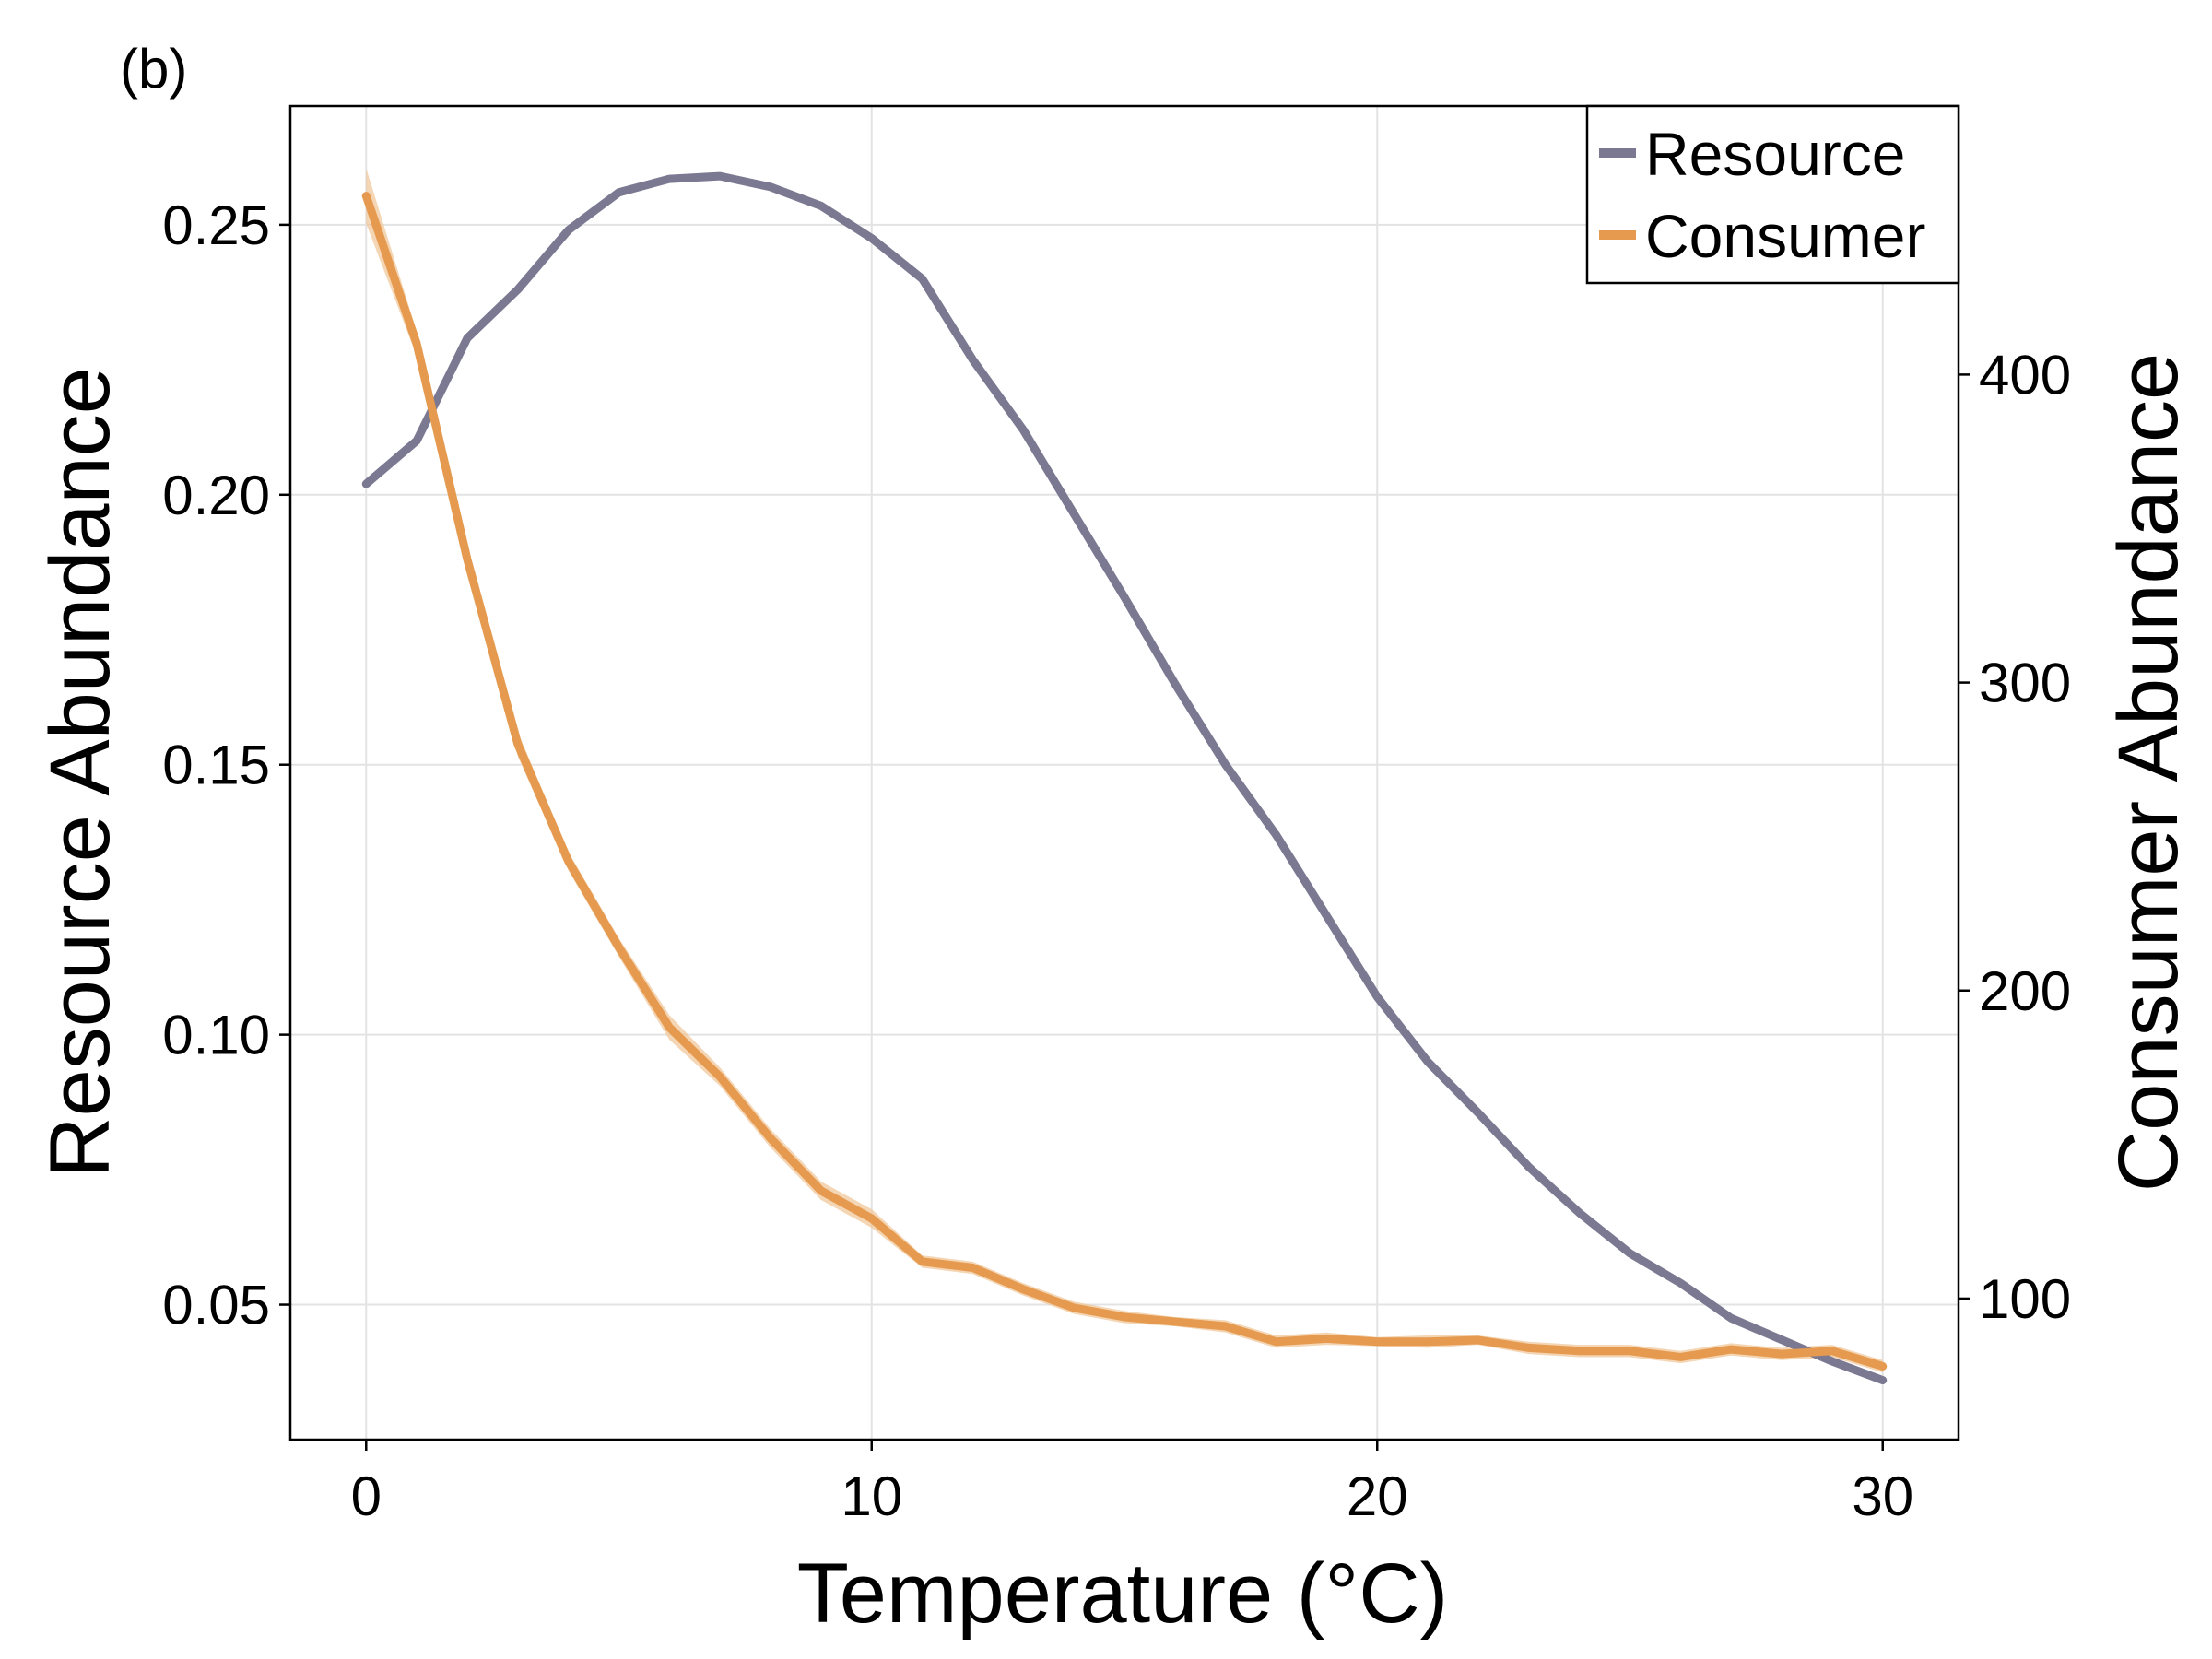  What do you see at coordinates (1882, 1496) in the screenshot?
I see `x-tick-label: 30` at bounding box center [1882, 1496].